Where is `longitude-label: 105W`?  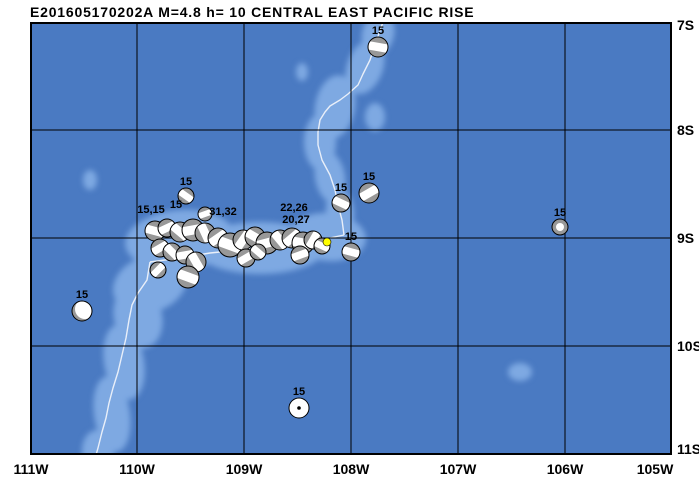
longitude-label: 105W is located at coordinates (655, 469).